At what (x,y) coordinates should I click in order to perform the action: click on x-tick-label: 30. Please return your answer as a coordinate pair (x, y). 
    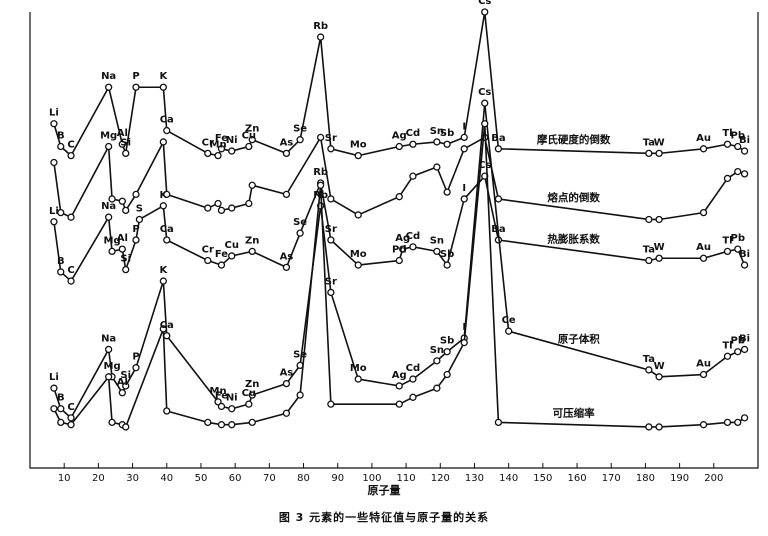
    Looking at the image, I should click on (132, 478).